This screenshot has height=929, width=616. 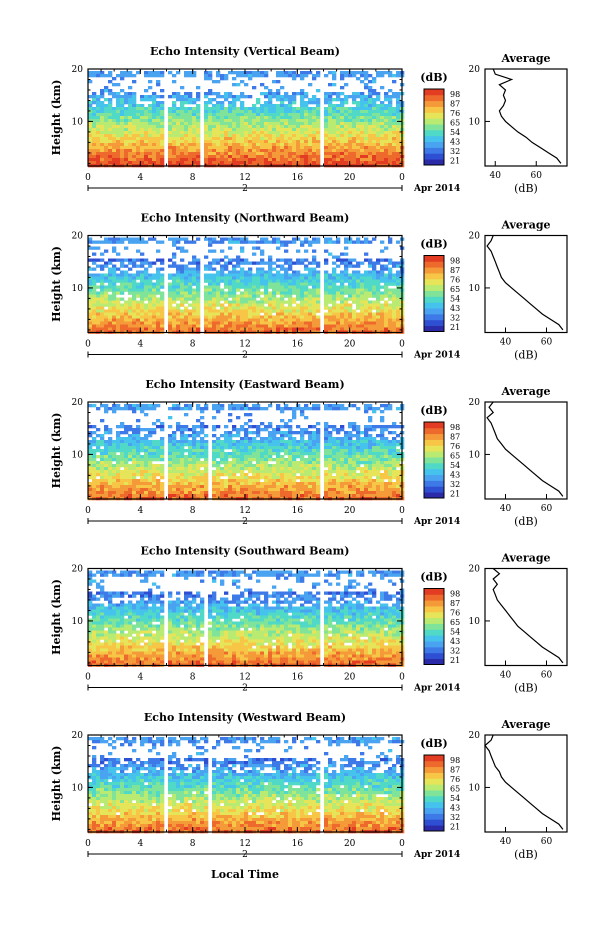 I want to click on profile-y-tick-label: 10, so click(x=475, y=455).